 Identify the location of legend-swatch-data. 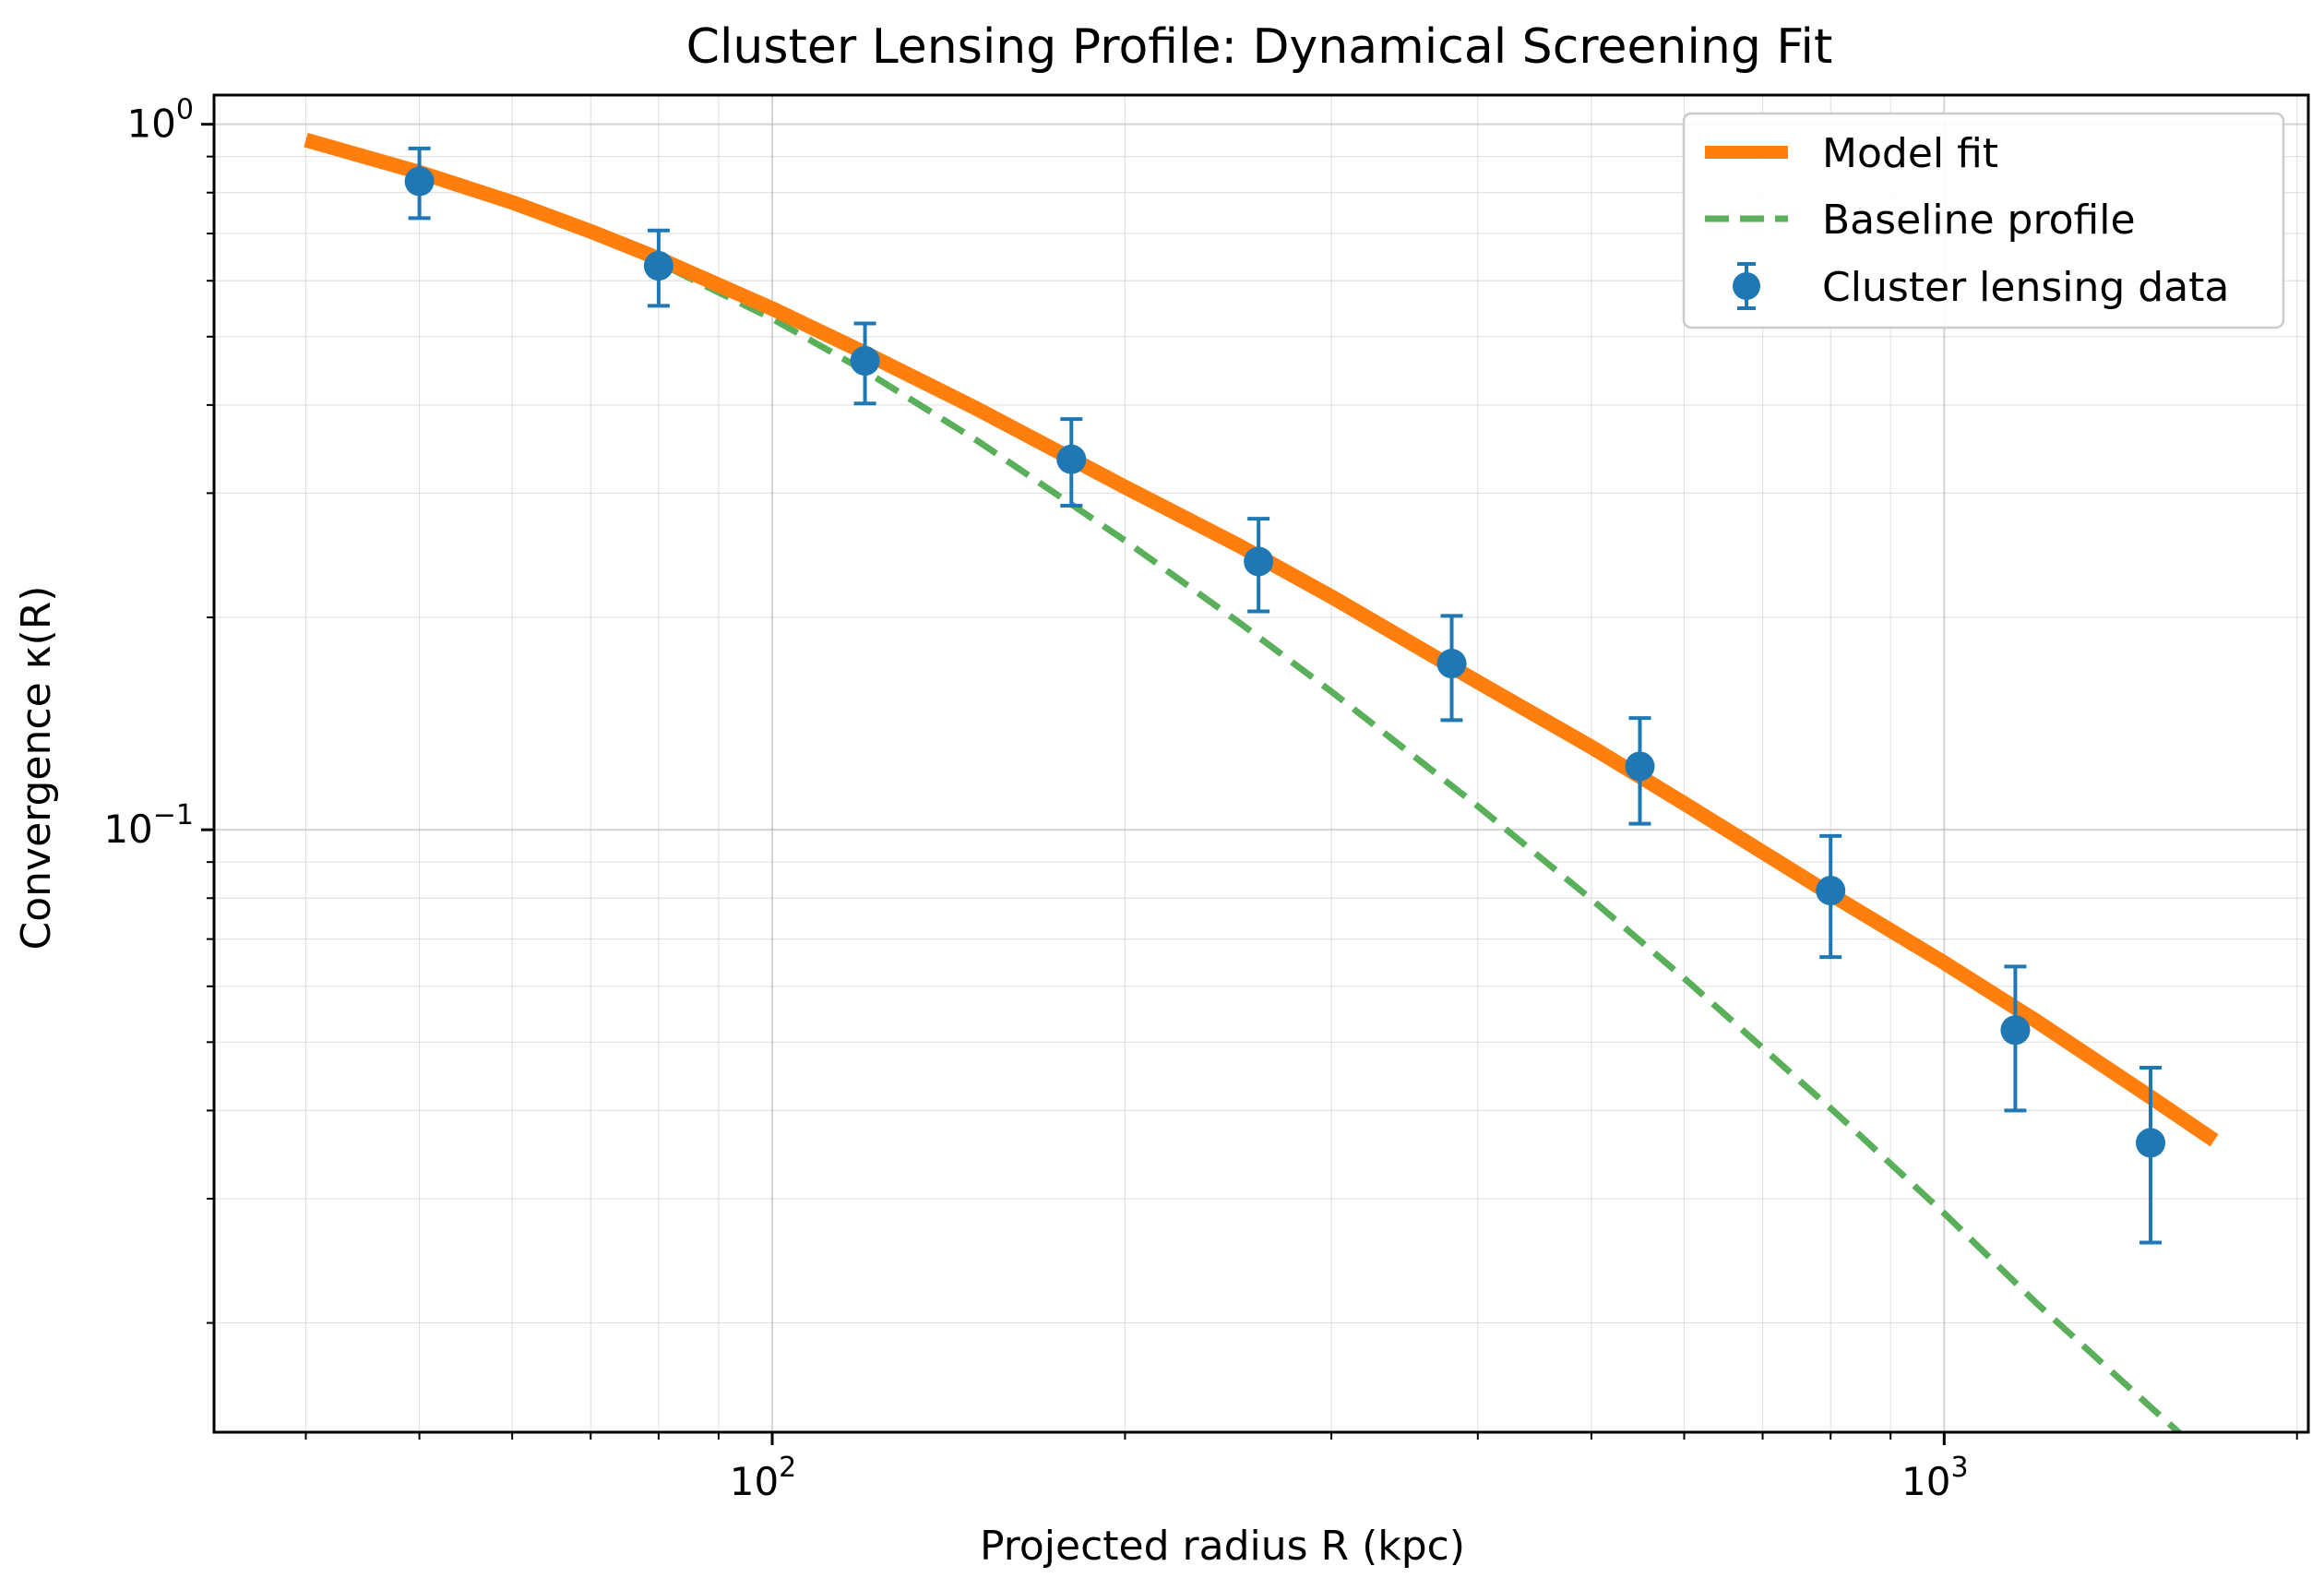
(1746, 286).